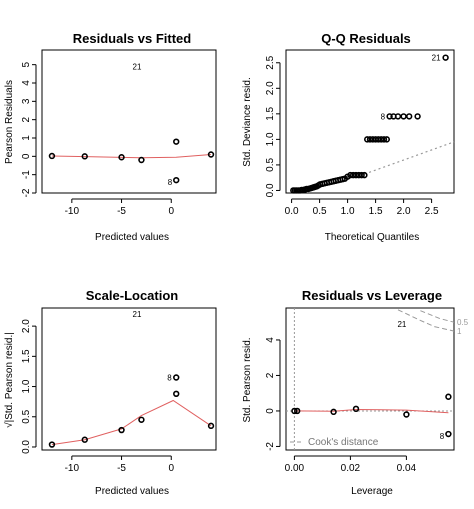 The width and height of the screenshot is (474, 509). I want to click on panel-3-marks: -10 -5 0 0.0 0.5 1.0 1.5 2.0 21 8, so click(119, 390).